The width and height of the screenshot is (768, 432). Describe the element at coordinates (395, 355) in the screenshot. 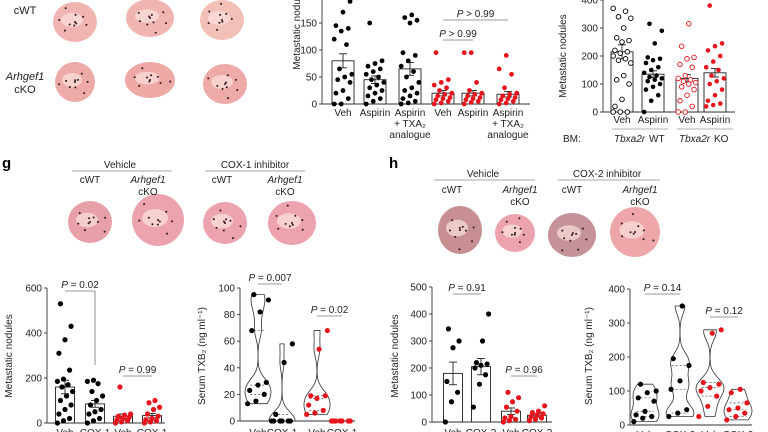

I see `y-axis-label: Metastatic nodules` at that location.